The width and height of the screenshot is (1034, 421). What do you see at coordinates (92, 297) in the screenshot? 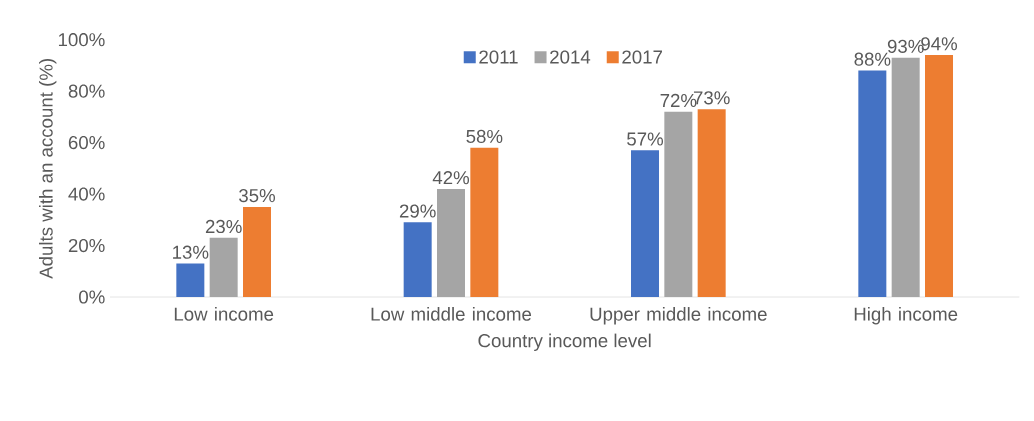
I see `y-tick-label: 0%` at bounding box center [92, 297].